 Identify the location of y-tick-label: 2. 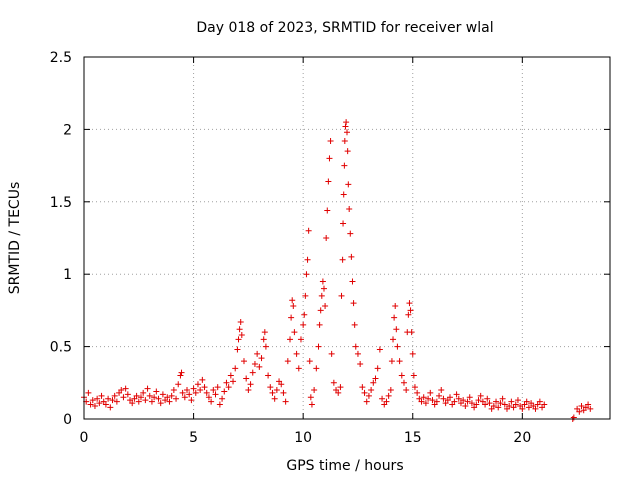
(67, 130).